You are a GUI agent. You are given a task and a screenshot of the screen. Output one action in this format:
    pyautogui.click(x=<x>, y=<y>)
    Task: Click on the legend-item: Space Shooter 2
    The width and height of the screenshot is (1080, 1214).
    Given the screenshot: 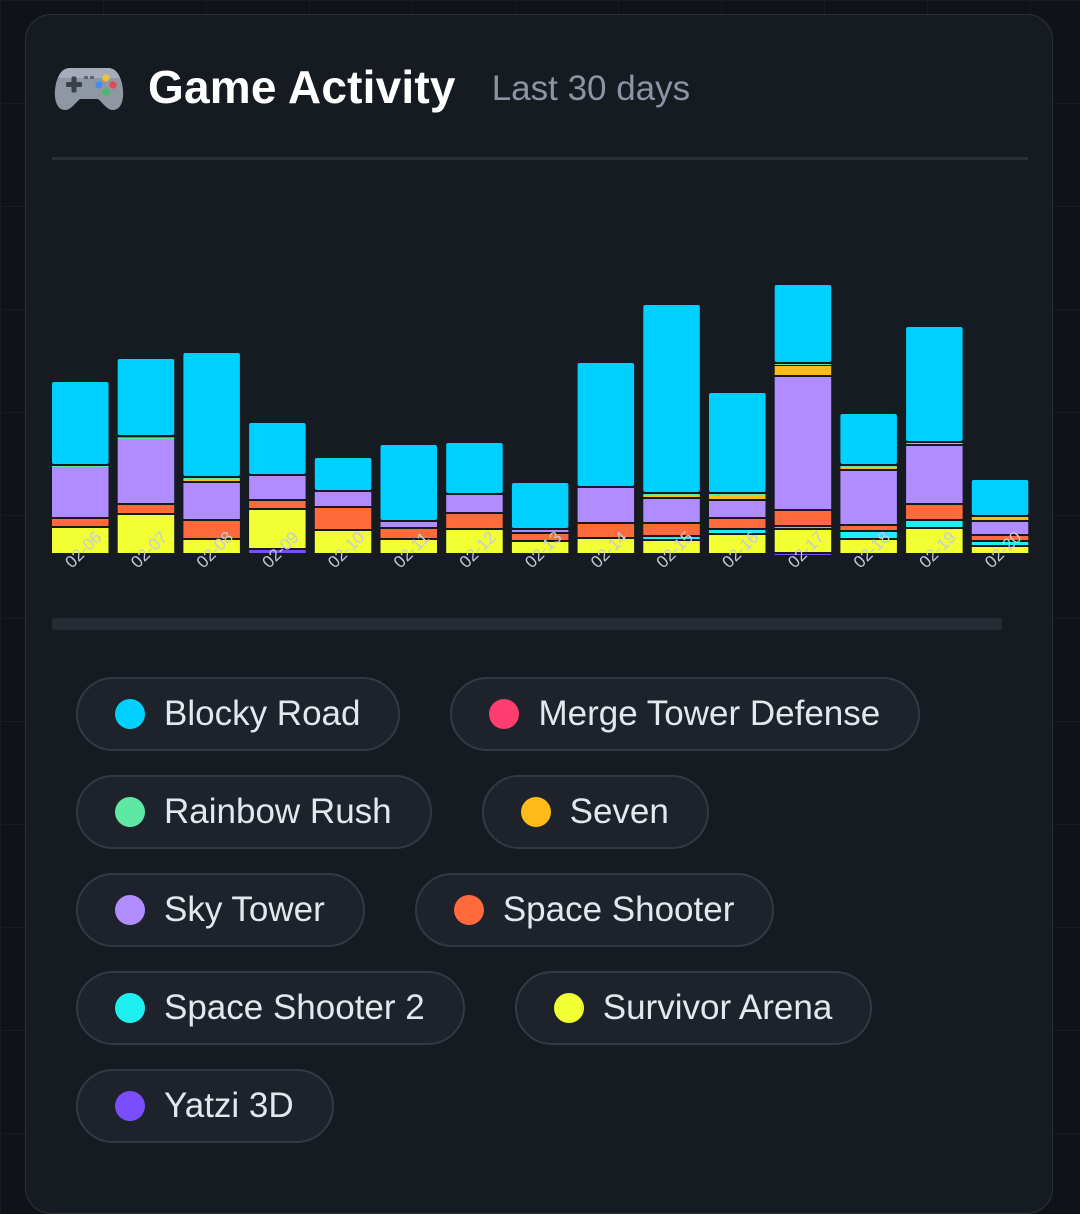 What is the action you would take?
    pyautogui.click(x=270, y=1008)
    